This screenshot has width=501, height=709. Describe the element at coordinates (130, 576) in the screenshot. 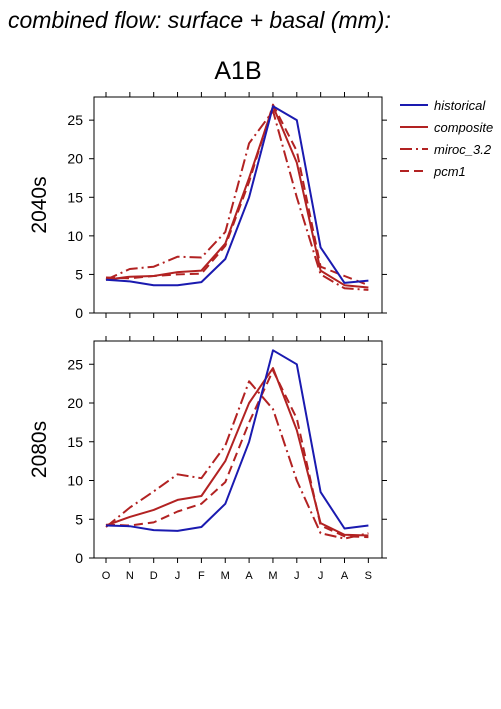

I see `x-tick-label: N` at that location.